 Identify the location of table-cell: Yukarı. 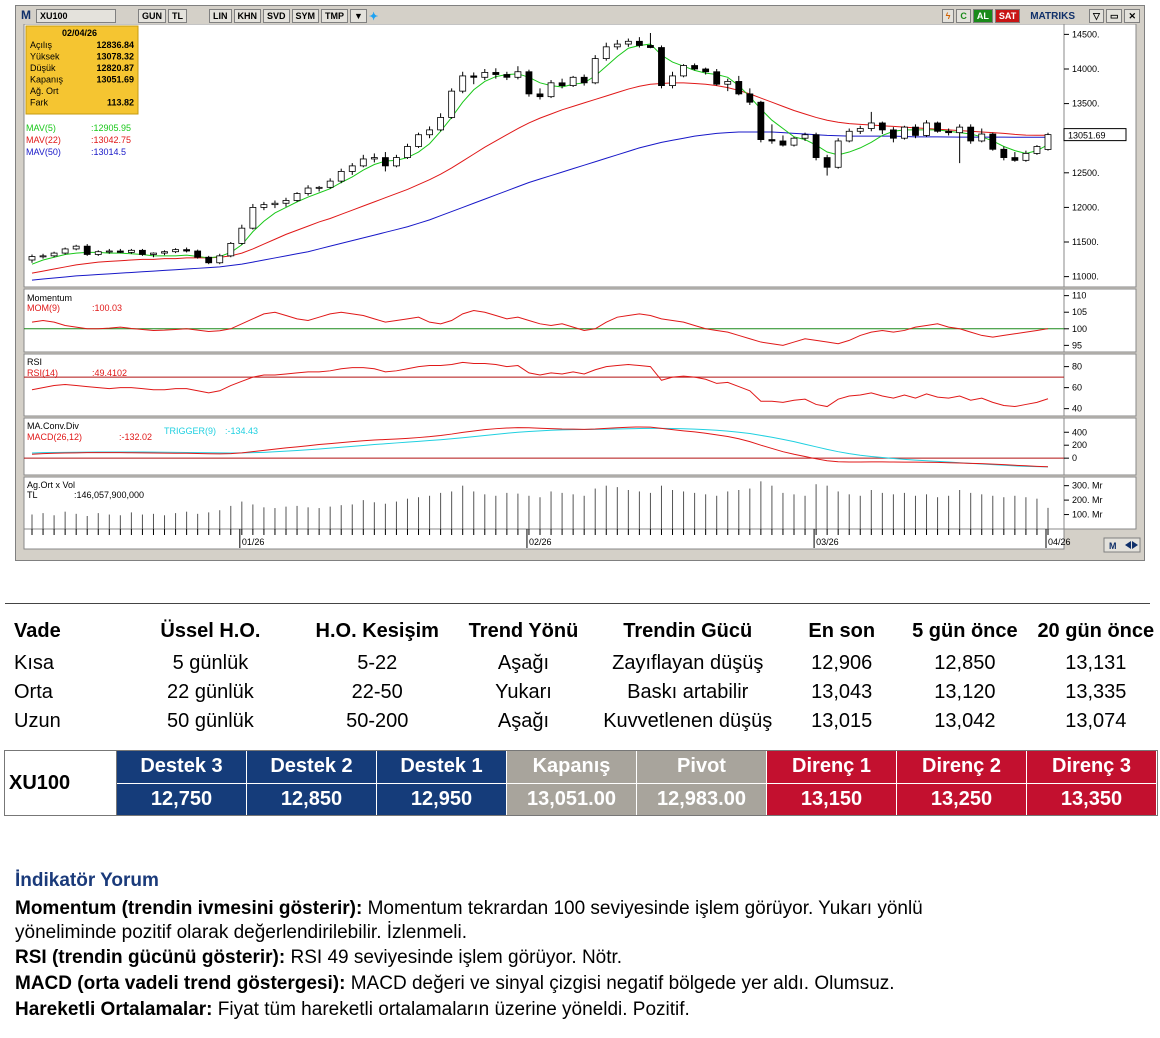
(523, 692).